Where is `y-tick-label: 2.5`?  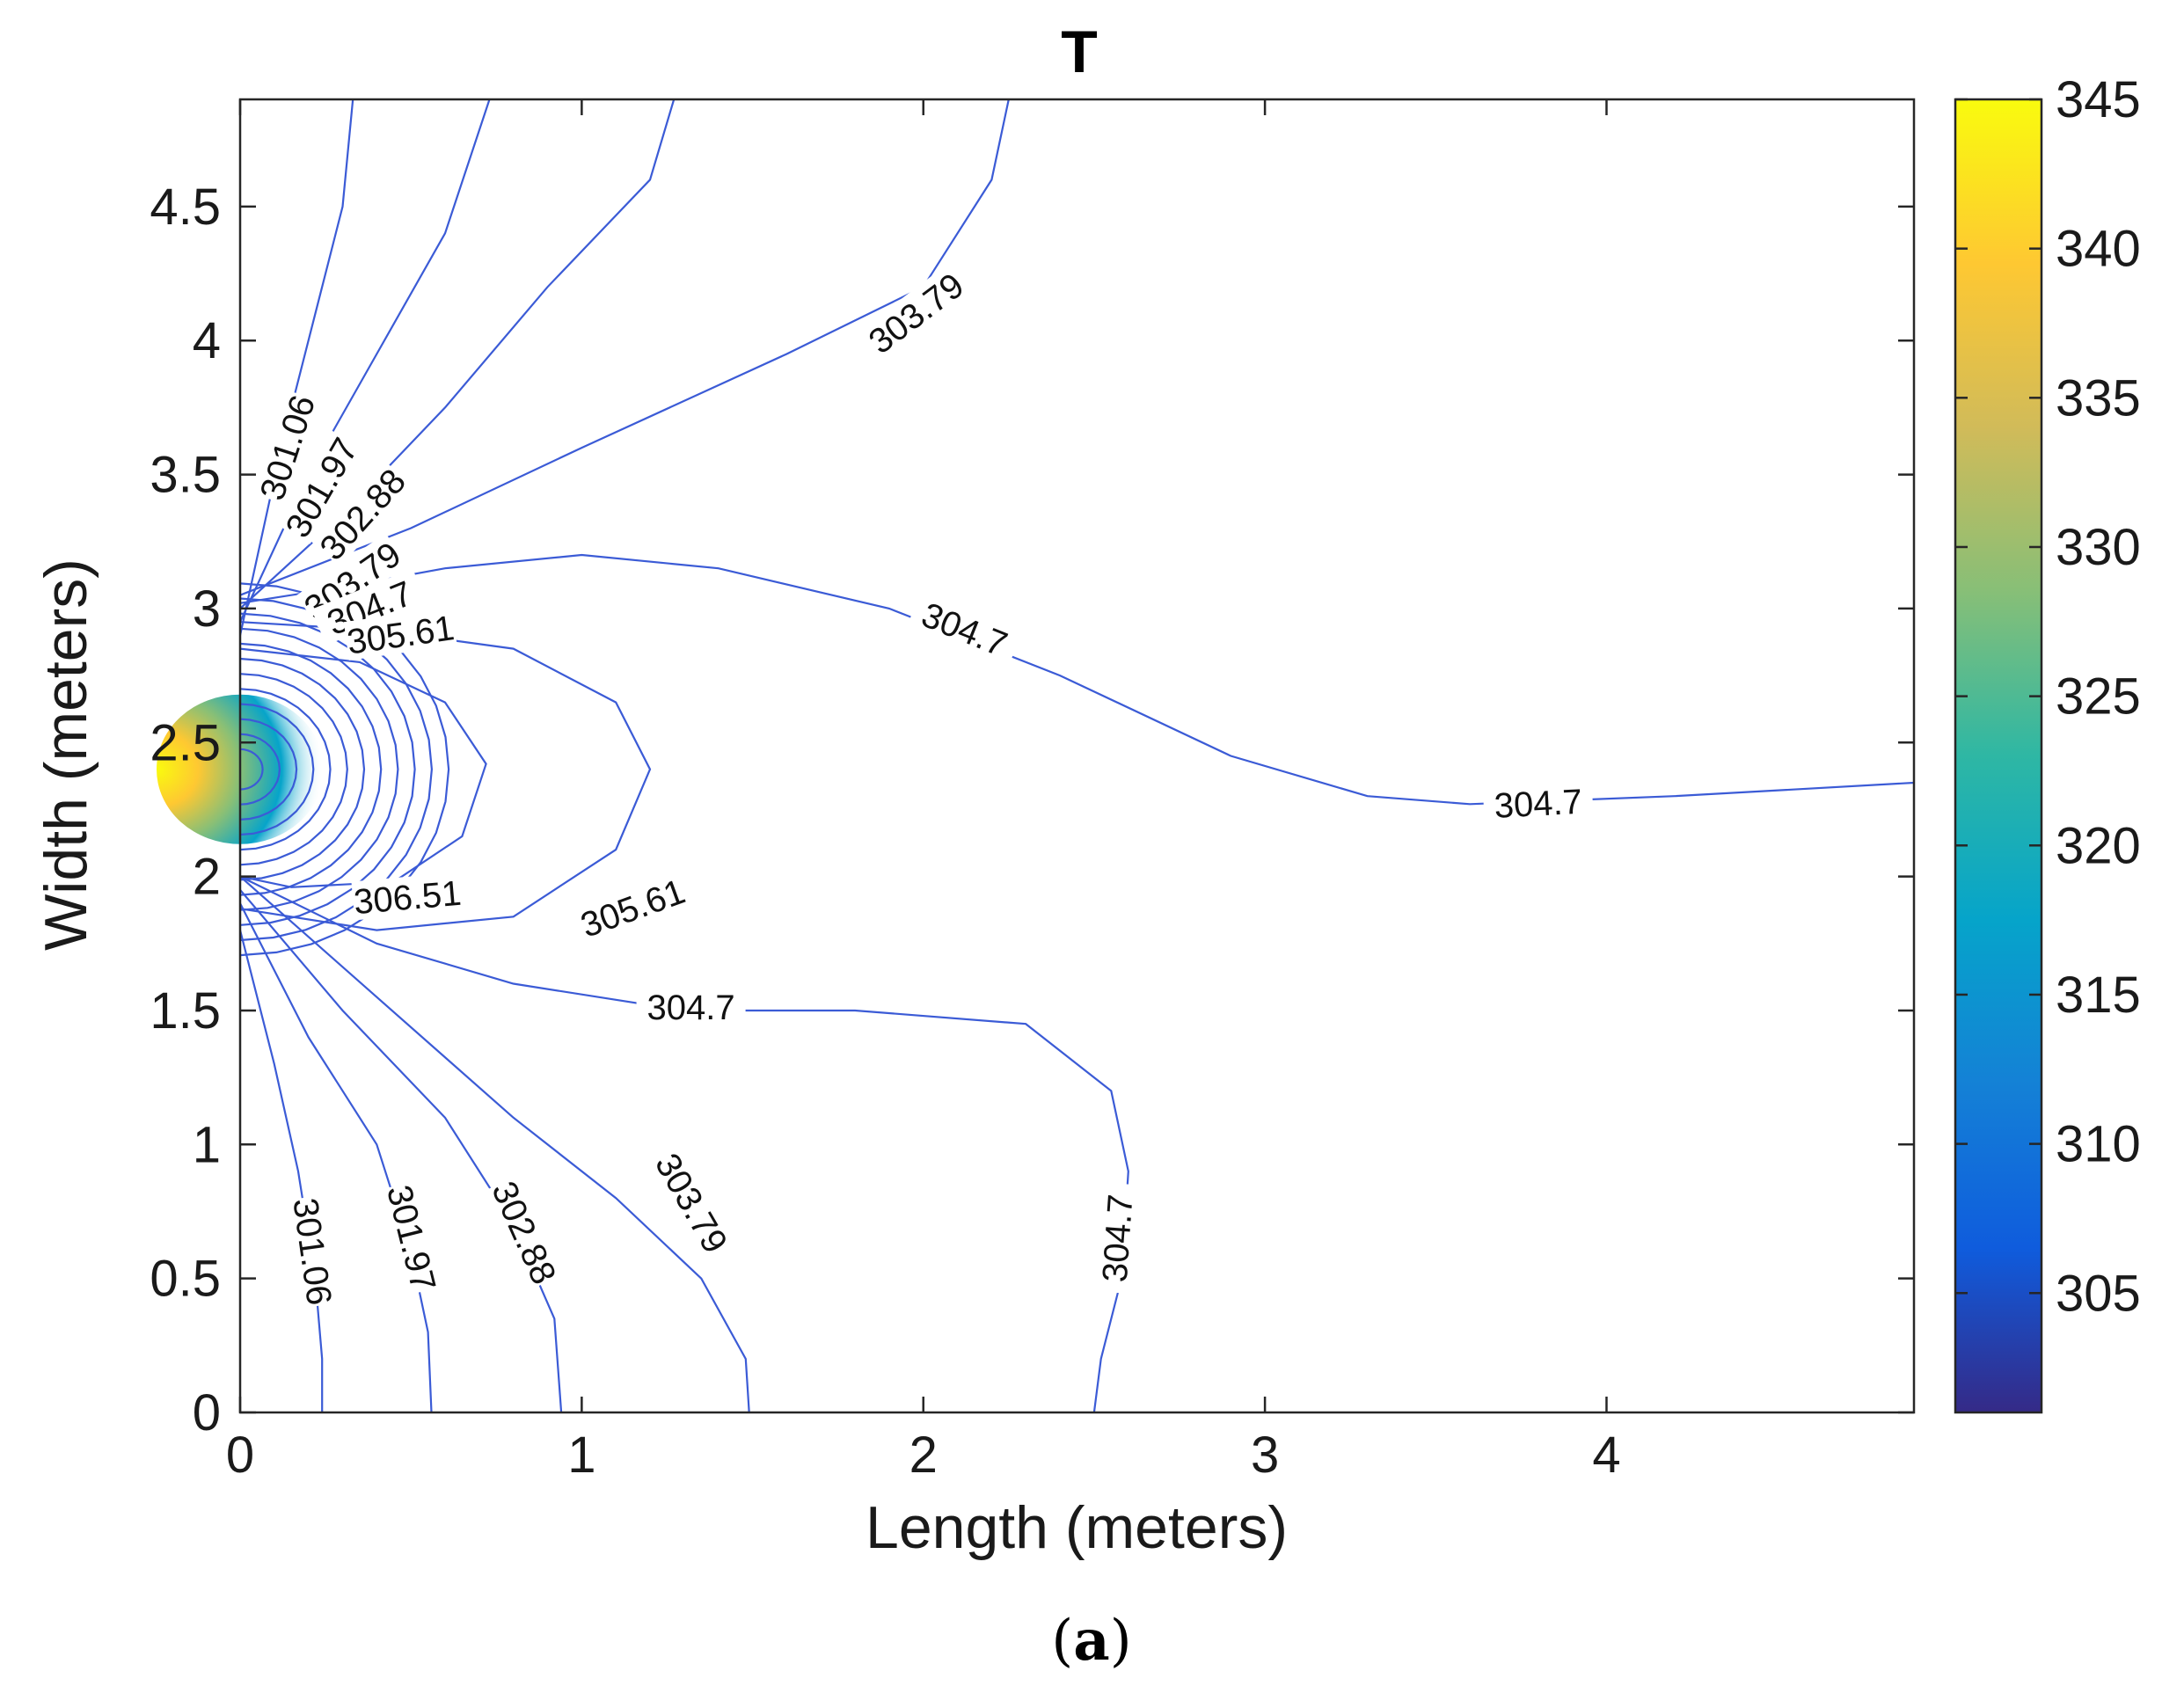
y-tick-label: 2.5 is located at coordinates (185, 743).